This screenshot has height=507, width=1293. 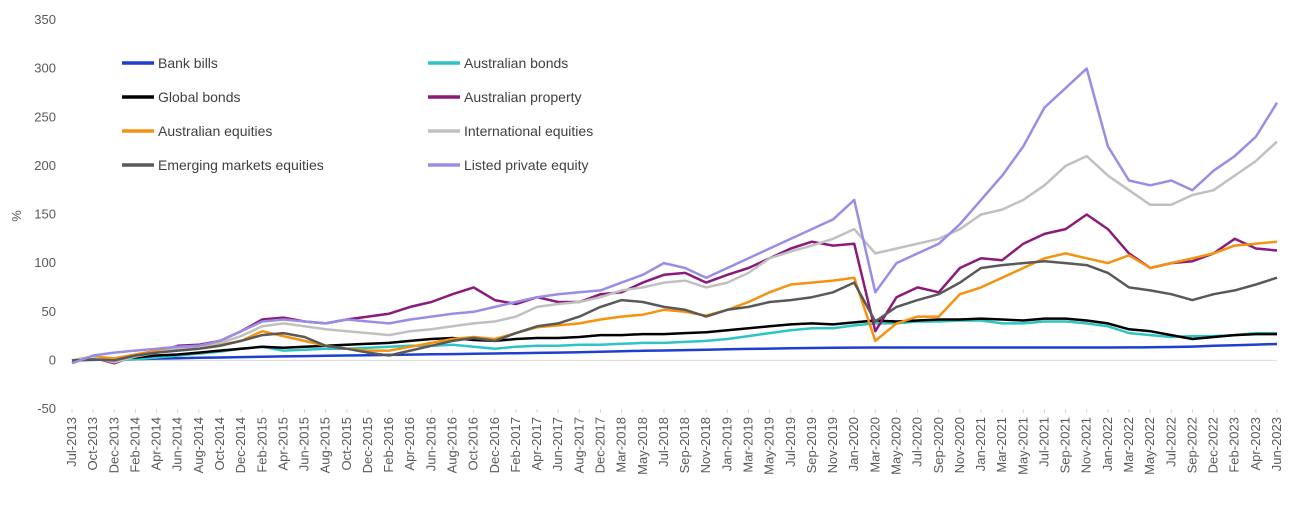 I want to click on x-tick-label: Aug-2017, so click(x=578, y=445).